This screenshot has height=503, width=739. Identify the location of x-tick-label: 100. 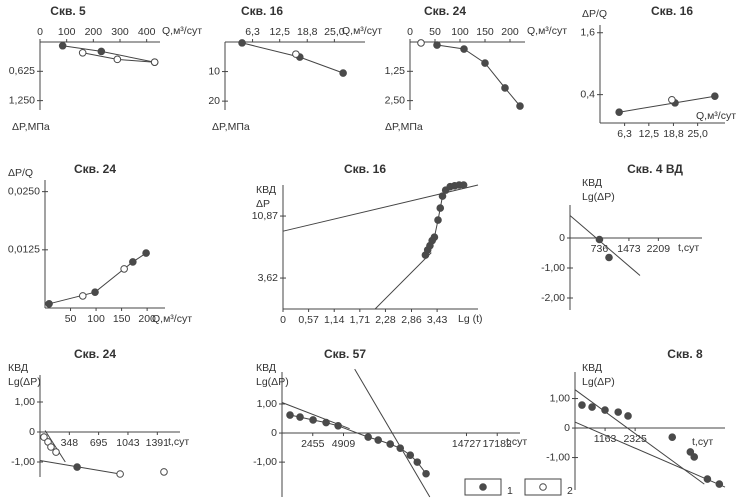
(96, 319).